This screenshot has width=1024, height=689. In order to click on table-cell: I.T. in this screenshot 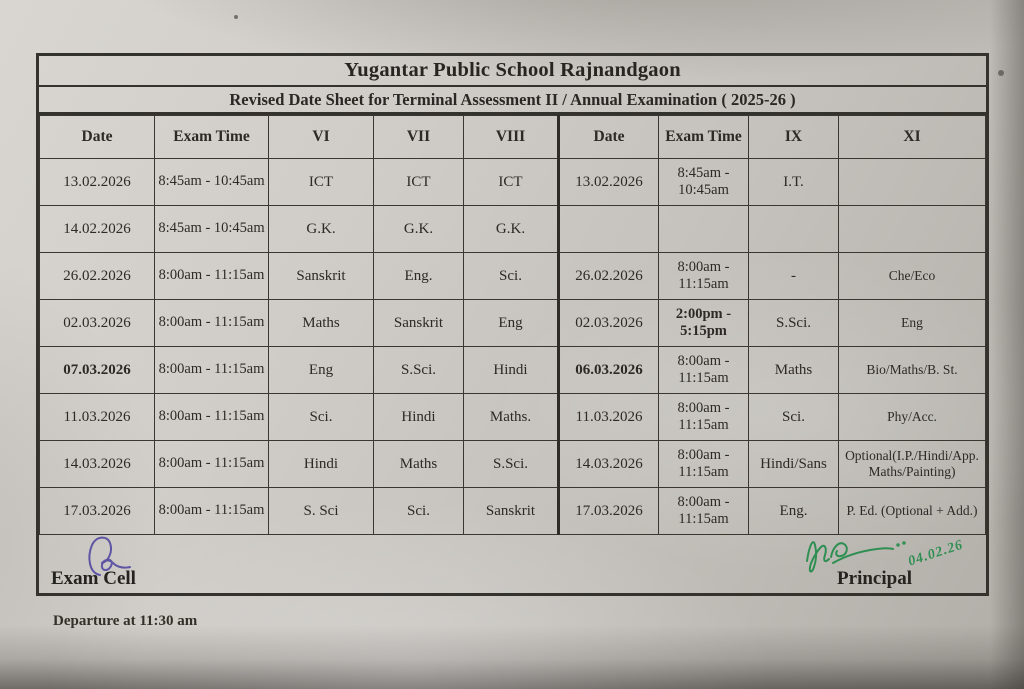, I will do `click(793, 182)`.